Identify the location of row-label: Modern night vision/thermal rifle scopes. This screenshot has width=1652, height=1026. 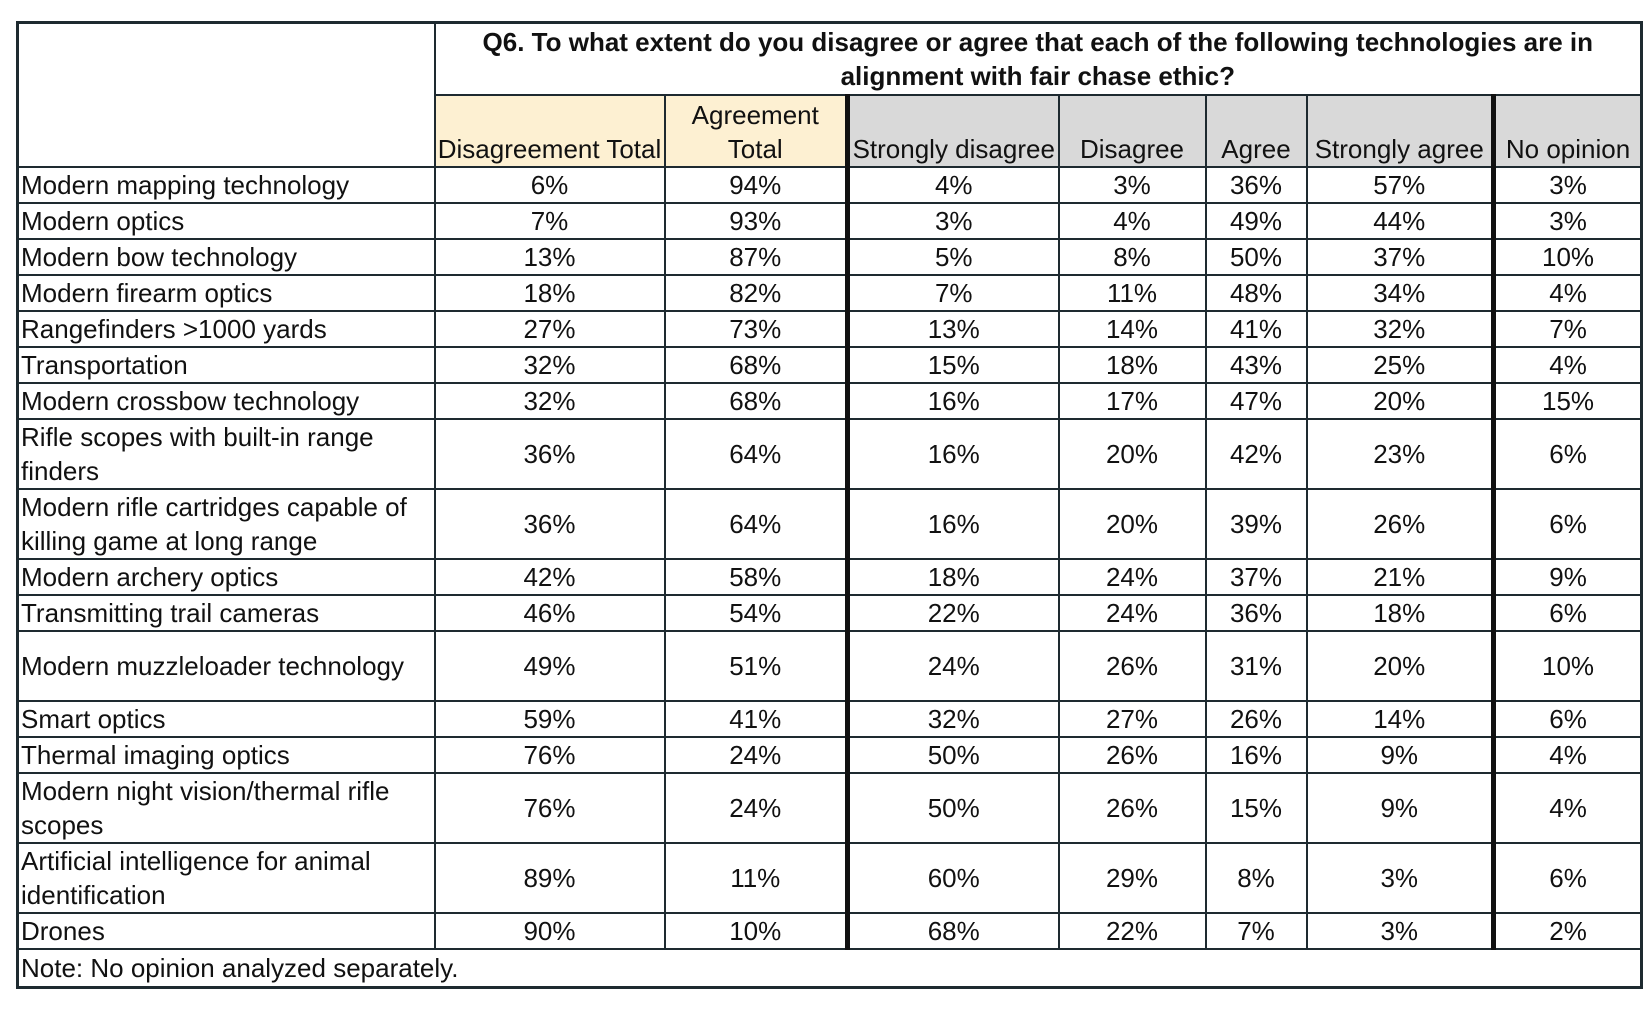
(226, 808).